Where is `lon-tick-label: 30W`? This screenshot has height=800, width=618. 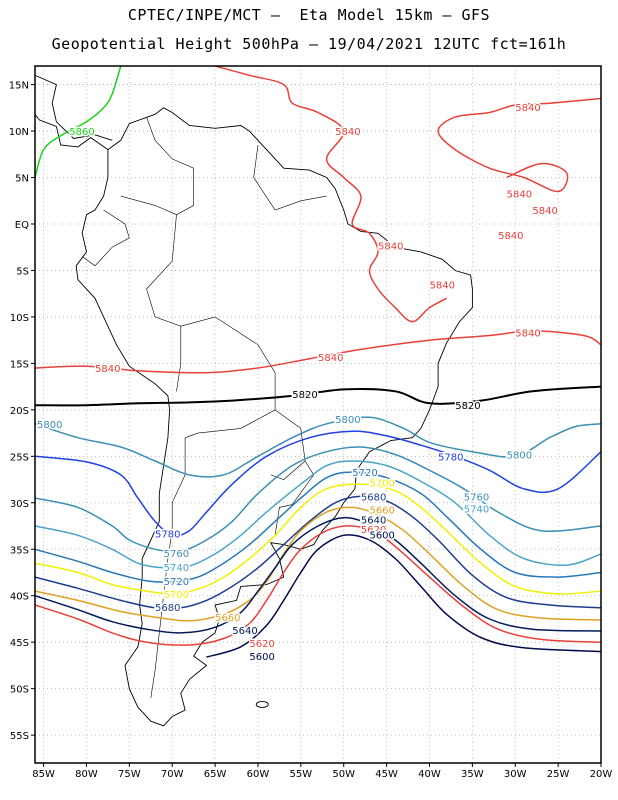 lon-tick-label: 30W is located at coordinates (515, 774).